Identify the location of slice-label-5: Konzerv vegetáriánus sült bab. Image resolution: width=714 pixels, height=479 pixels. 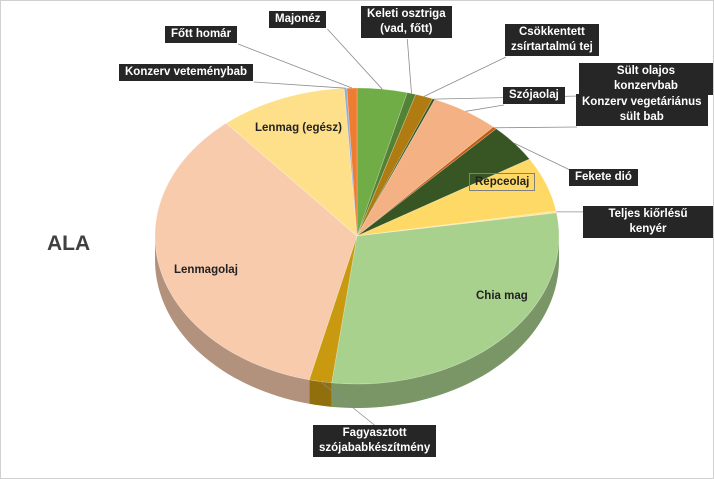
(642, 110).